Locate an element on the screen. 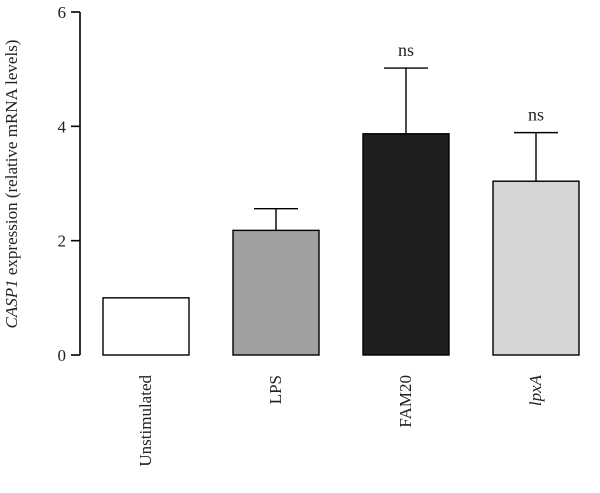  y-tick-label-2: 2 is located at coordinates (62, 241).